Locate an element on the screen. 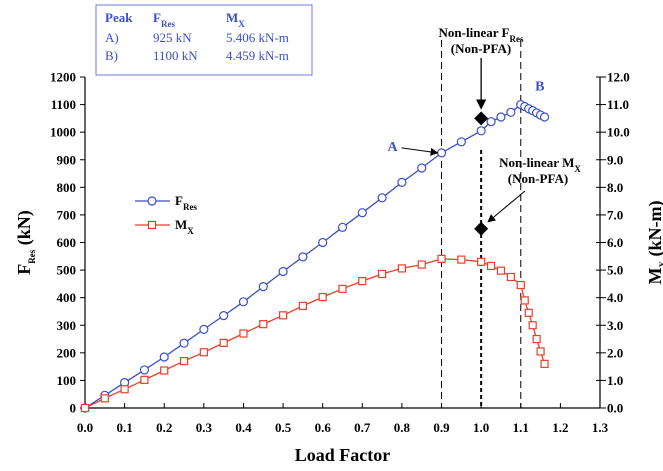  peak-table-header-part: Peak is located at coordinates (119, 17).